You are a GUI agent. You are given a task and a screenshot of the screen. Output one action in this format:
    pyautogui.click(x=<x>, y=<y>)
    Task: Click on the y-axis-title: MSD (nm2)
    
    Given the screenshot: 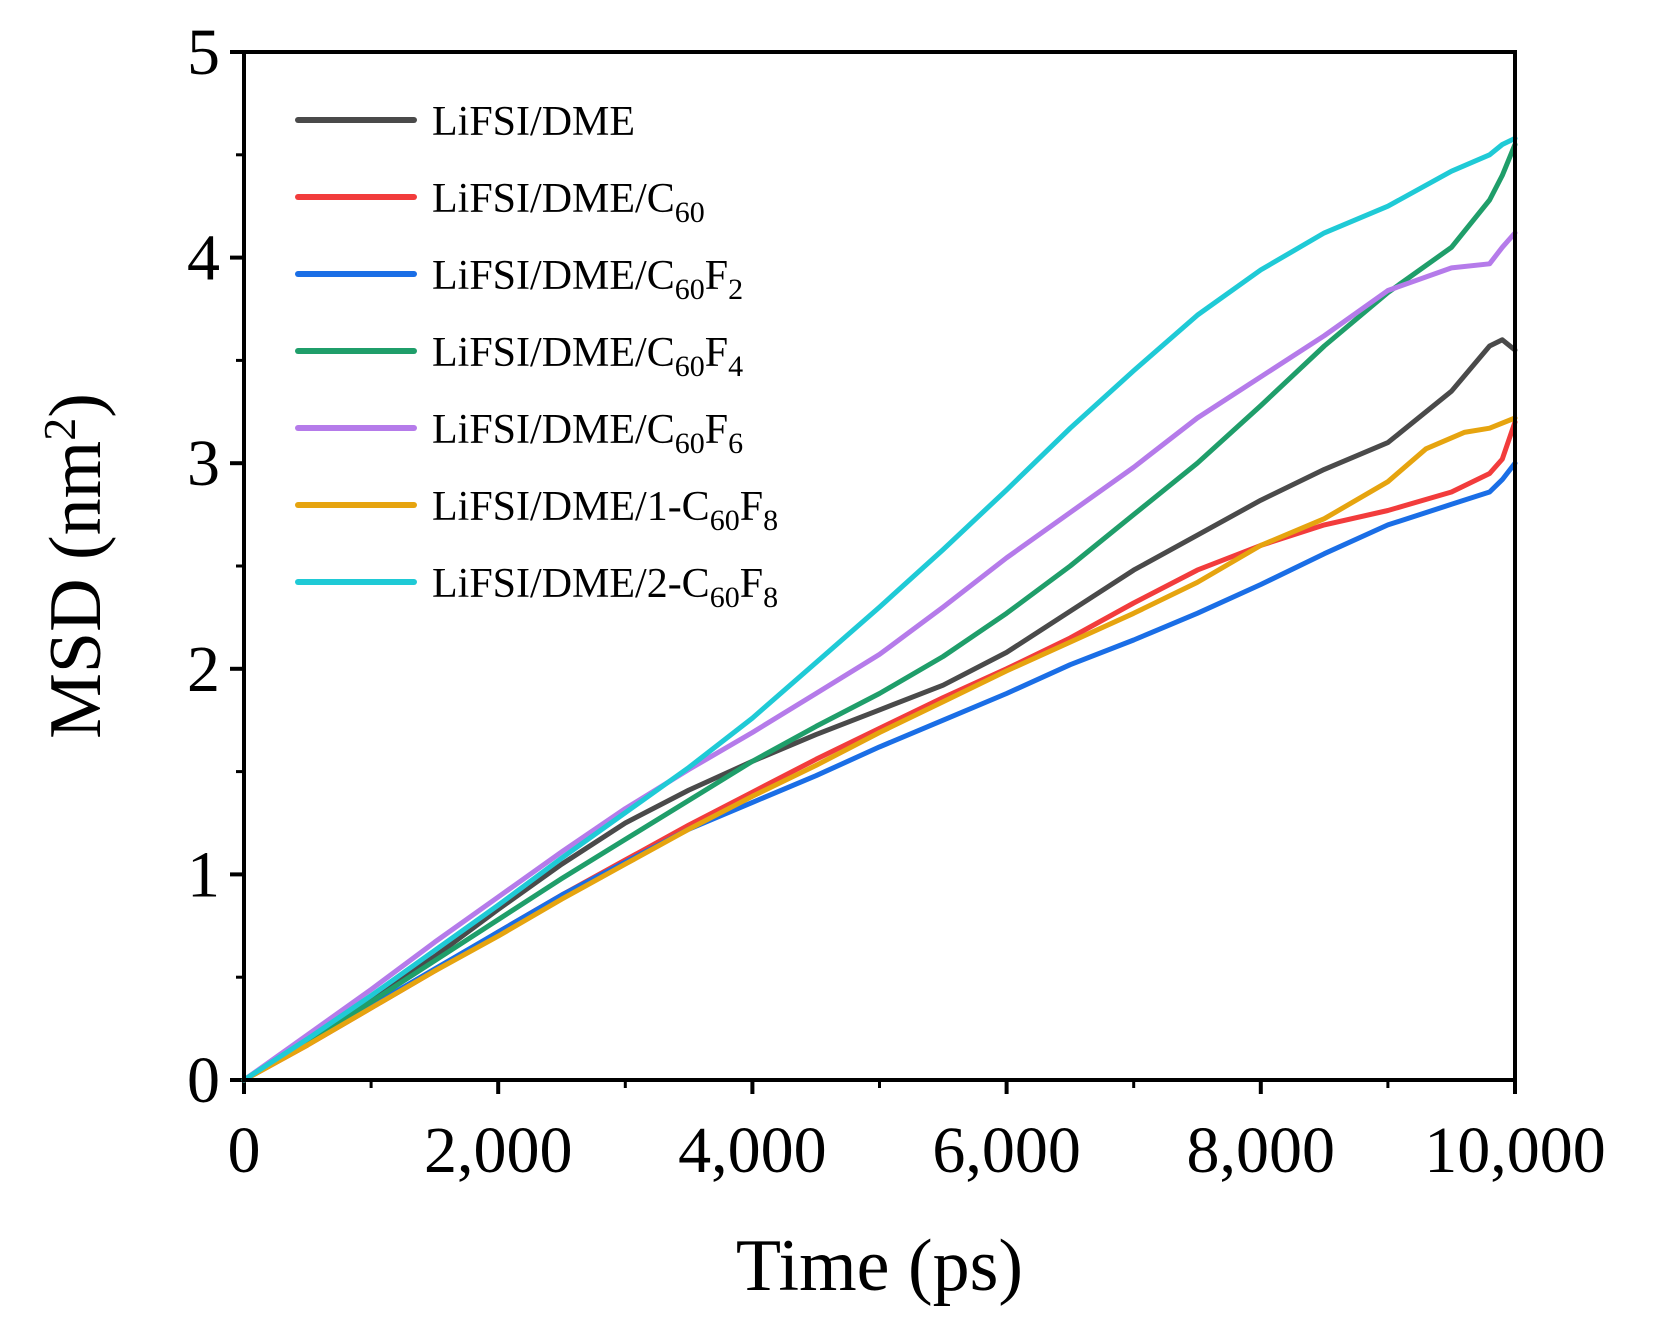 What is the action you would take?
    pyautogui.click(x=76, y=566)
    